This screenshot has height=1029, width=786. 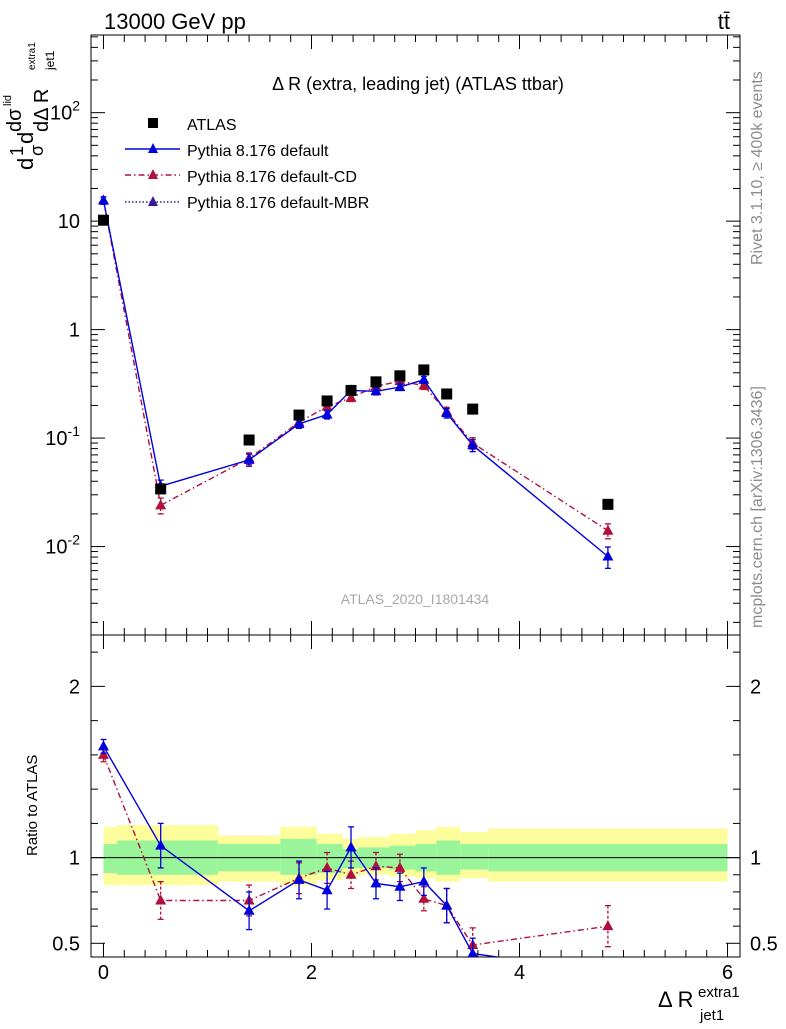 I want to click on legend-marker-atlas, so click(x=153, y=123).